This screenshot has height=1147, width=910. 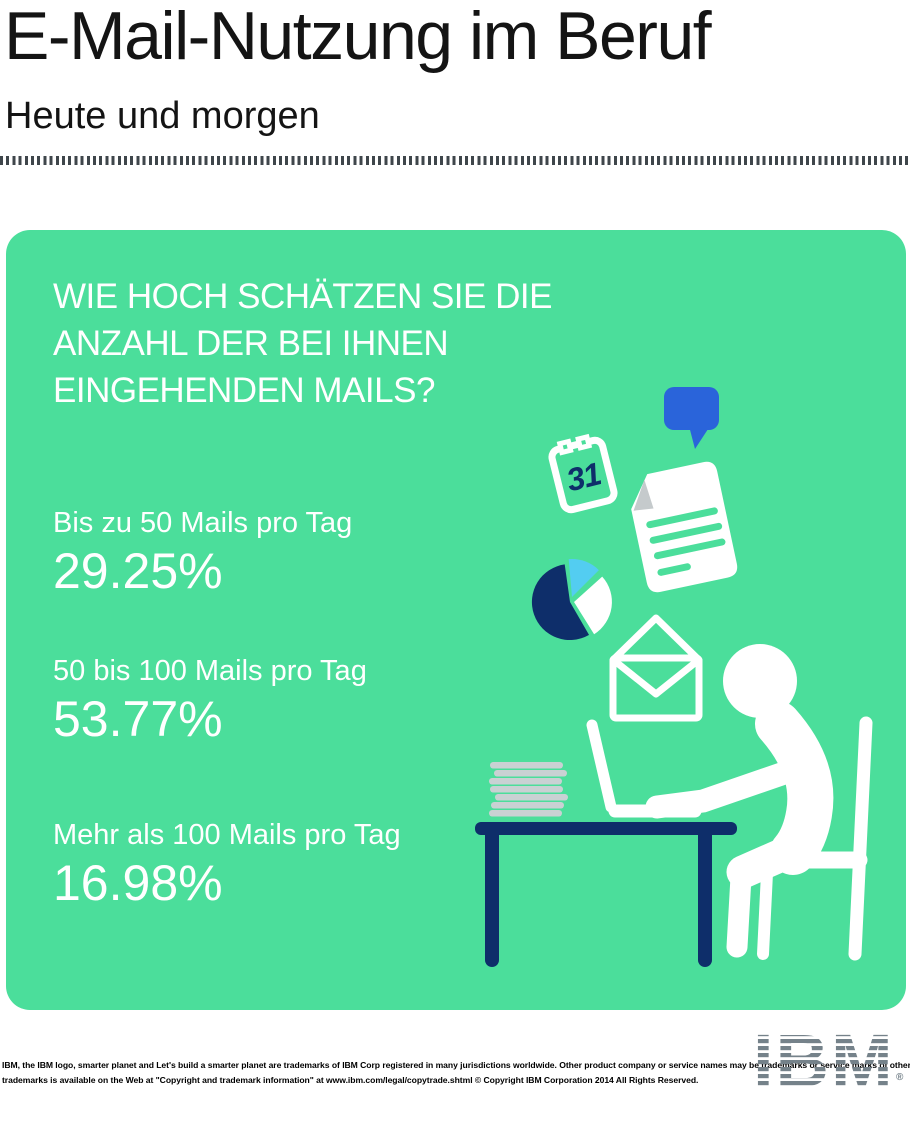 What do you see at coordinates (227, 835) in the screenshot?
I see `stat-label: Mehr als 100 Mails pro Tag` at bounding box center [227, 835].